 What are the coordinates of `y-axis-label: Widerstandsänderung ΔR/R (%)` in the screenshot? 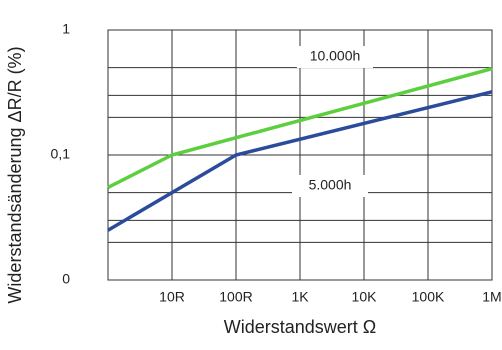 It's located at (15, 174).